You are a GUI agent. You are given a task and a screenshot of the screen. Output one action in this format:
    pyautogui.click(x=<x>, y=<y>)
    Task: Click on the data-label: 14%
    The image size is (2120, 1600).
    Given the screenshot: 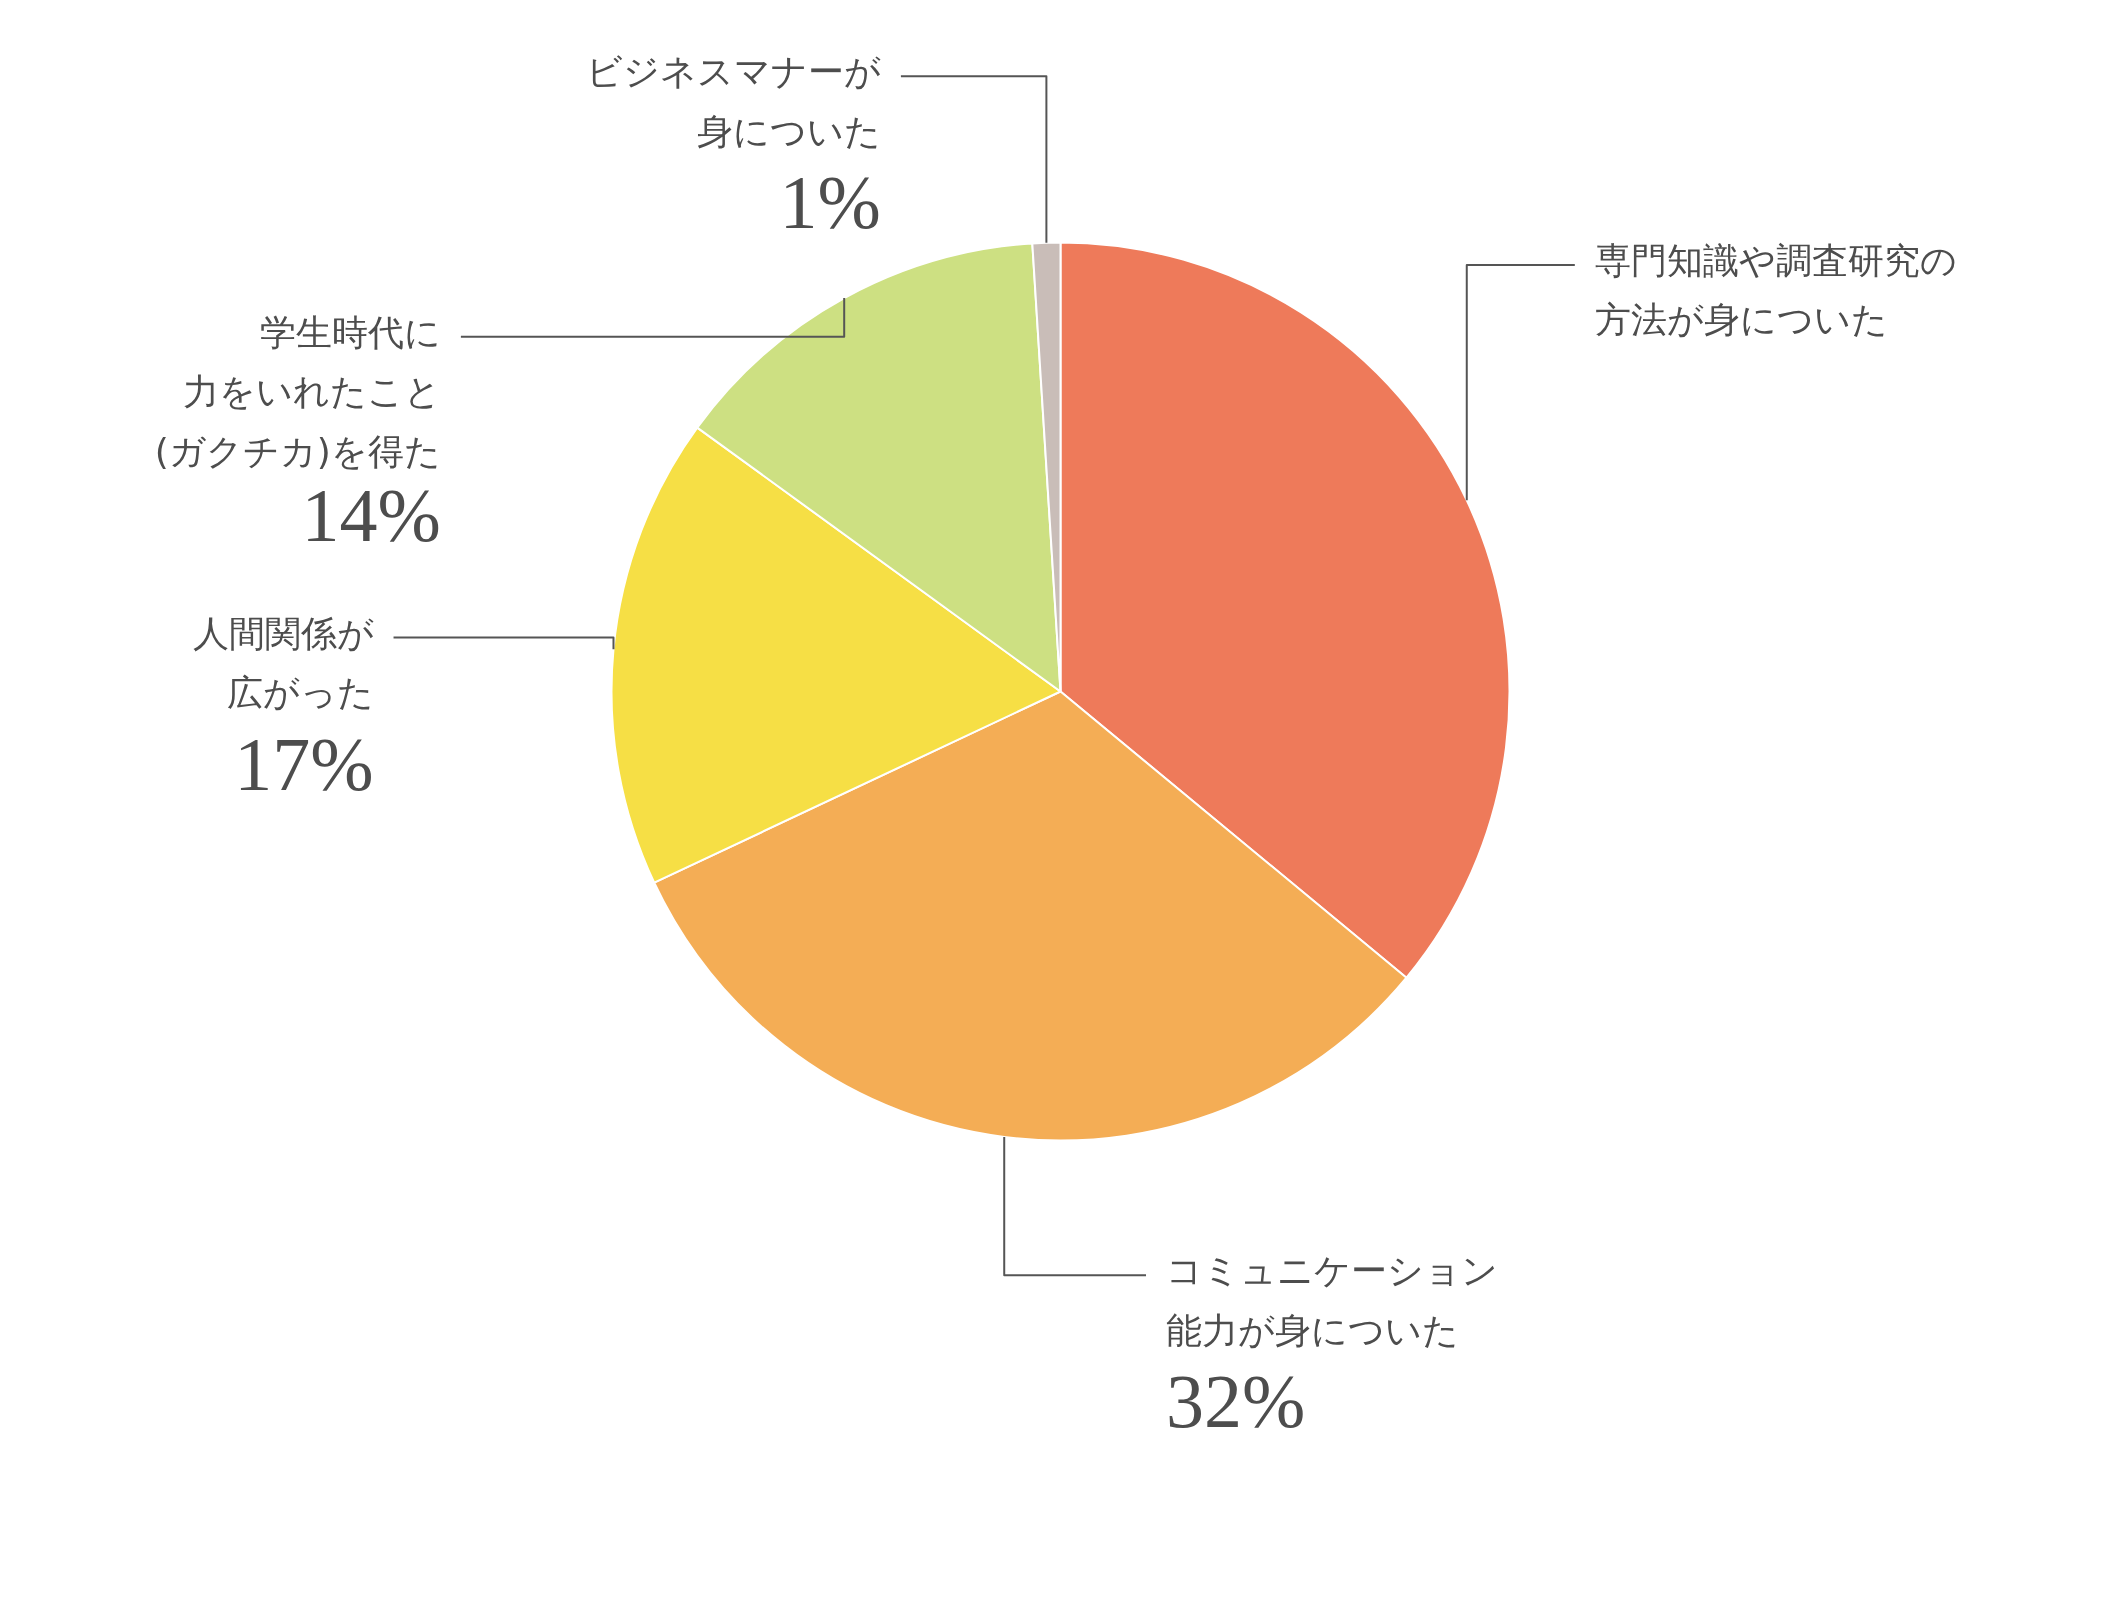 What is the action you would take?
    pyautogui.click(x=371, y=514)
    